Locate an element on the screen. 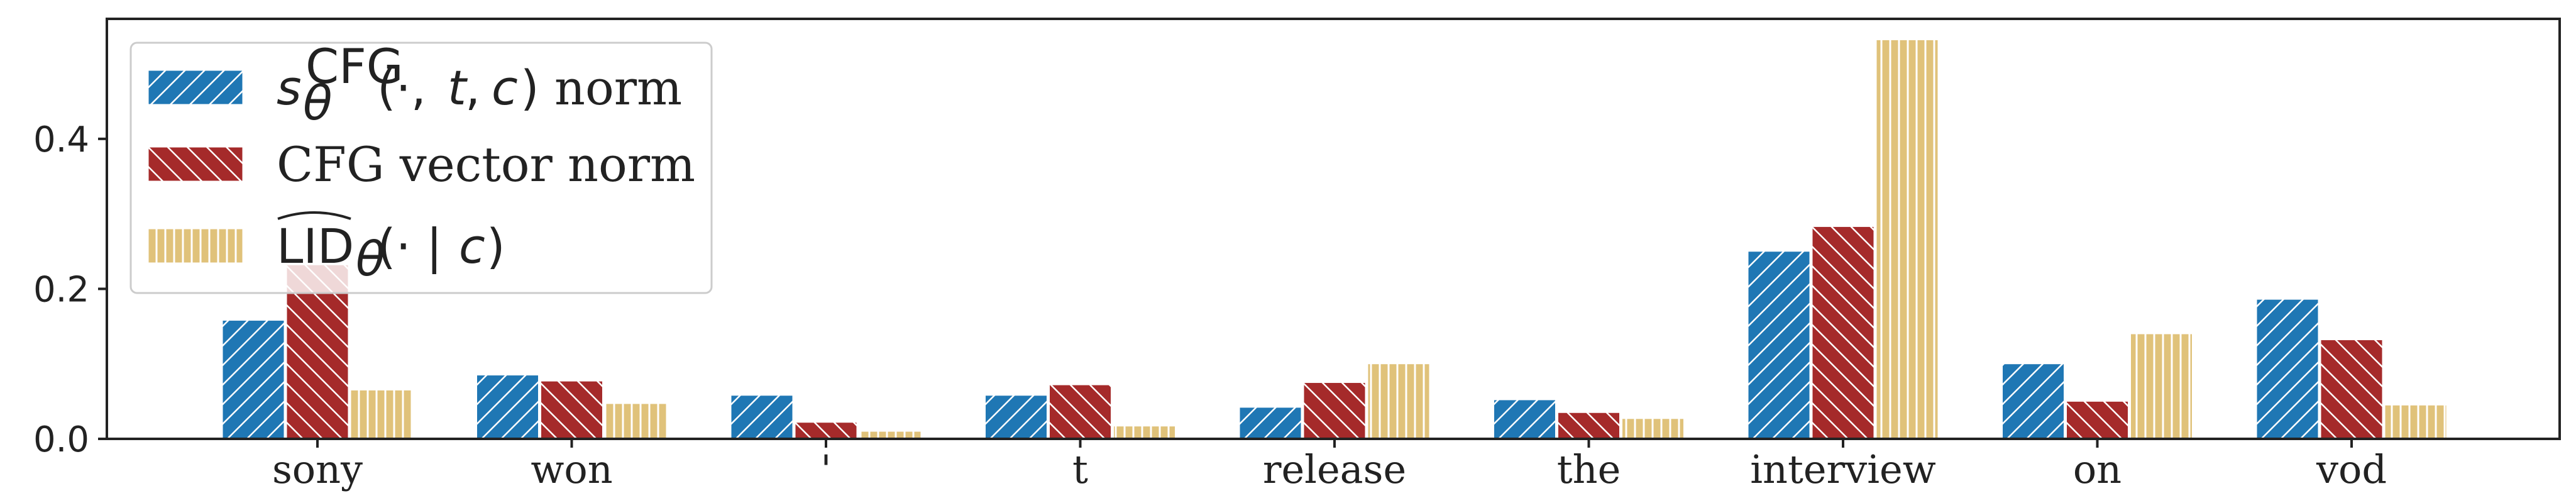  legend-swatch-cfg-vector-norm is located at coordinates (196, 164).